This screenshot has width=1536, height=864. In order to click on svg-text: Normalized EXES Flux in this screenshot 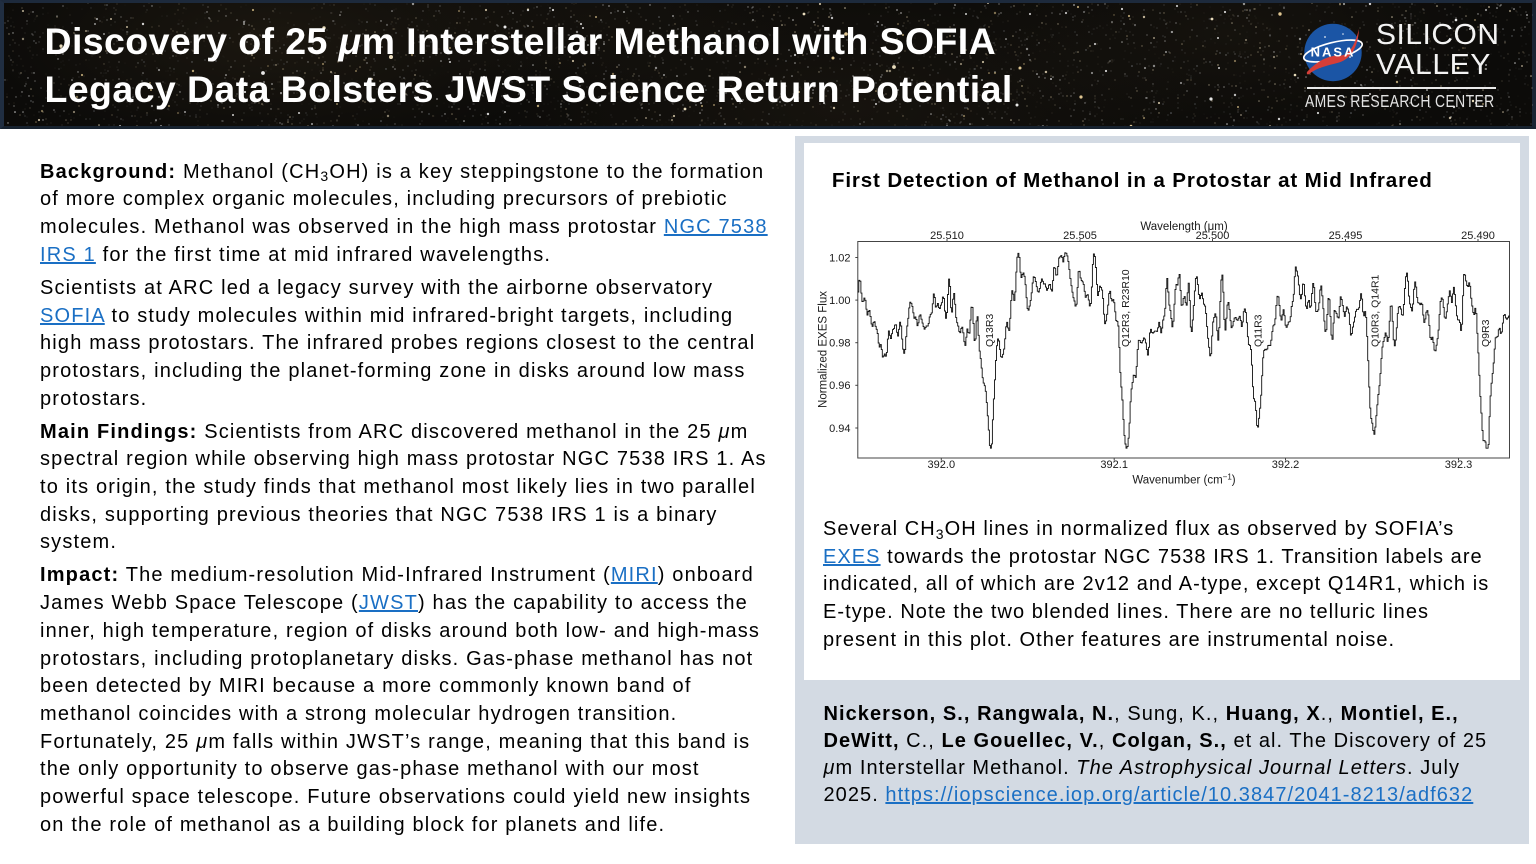, I will do `click(823, 348)`.